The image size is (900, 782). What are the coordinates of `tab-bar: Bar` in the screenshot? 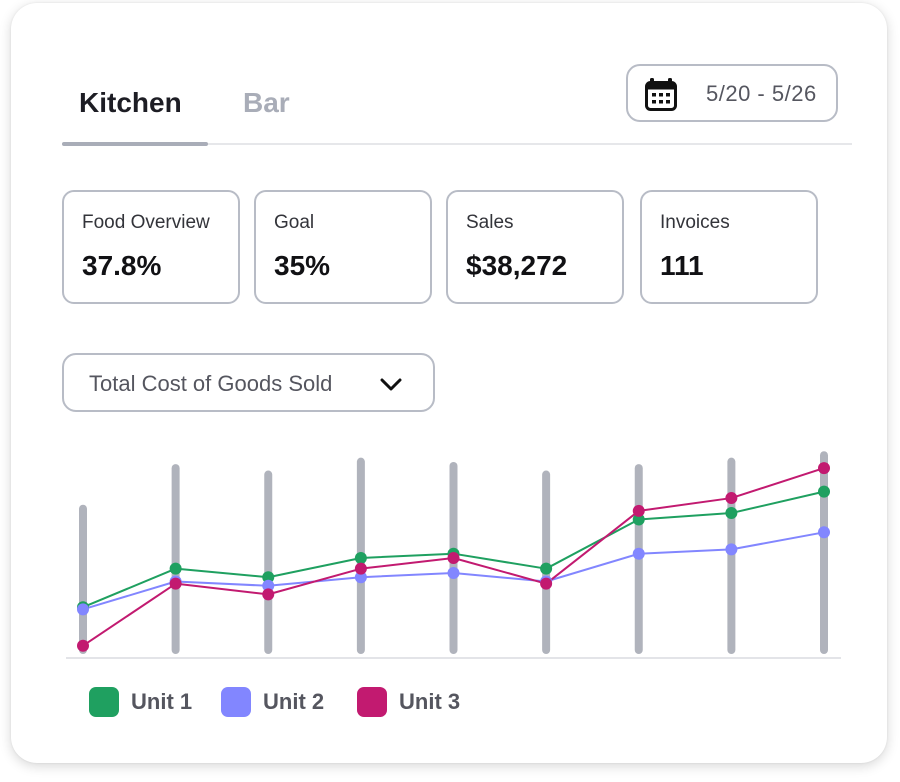 It's located at (266, 102).